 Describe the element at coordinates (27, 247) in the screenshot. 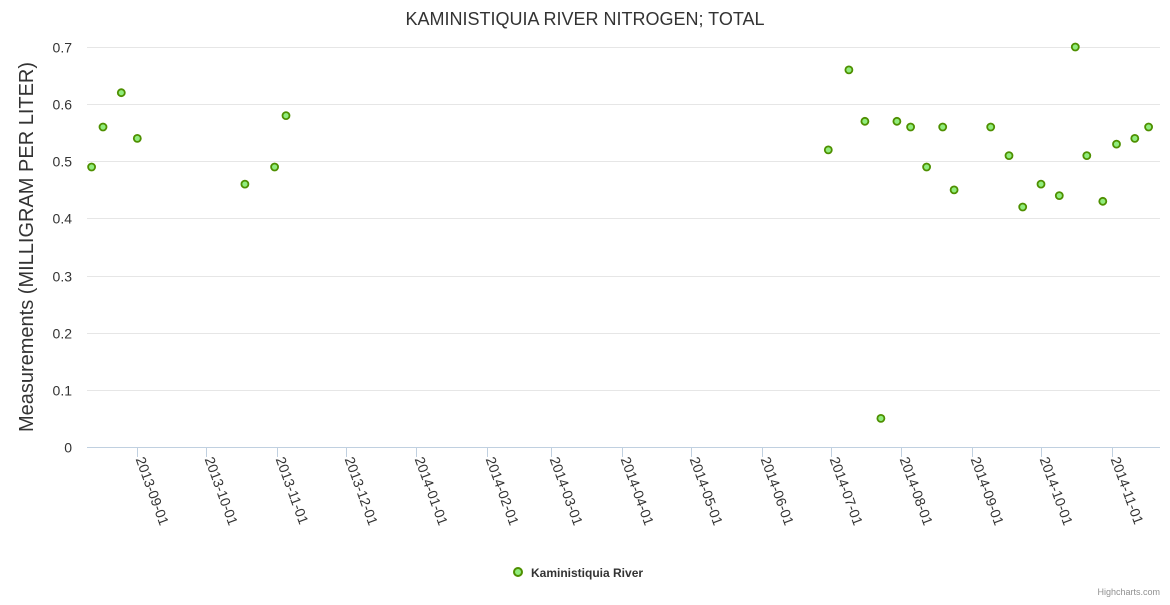

I see `y-axis-label: Measurements (MILLIGRAM PER LITER)` at that location.